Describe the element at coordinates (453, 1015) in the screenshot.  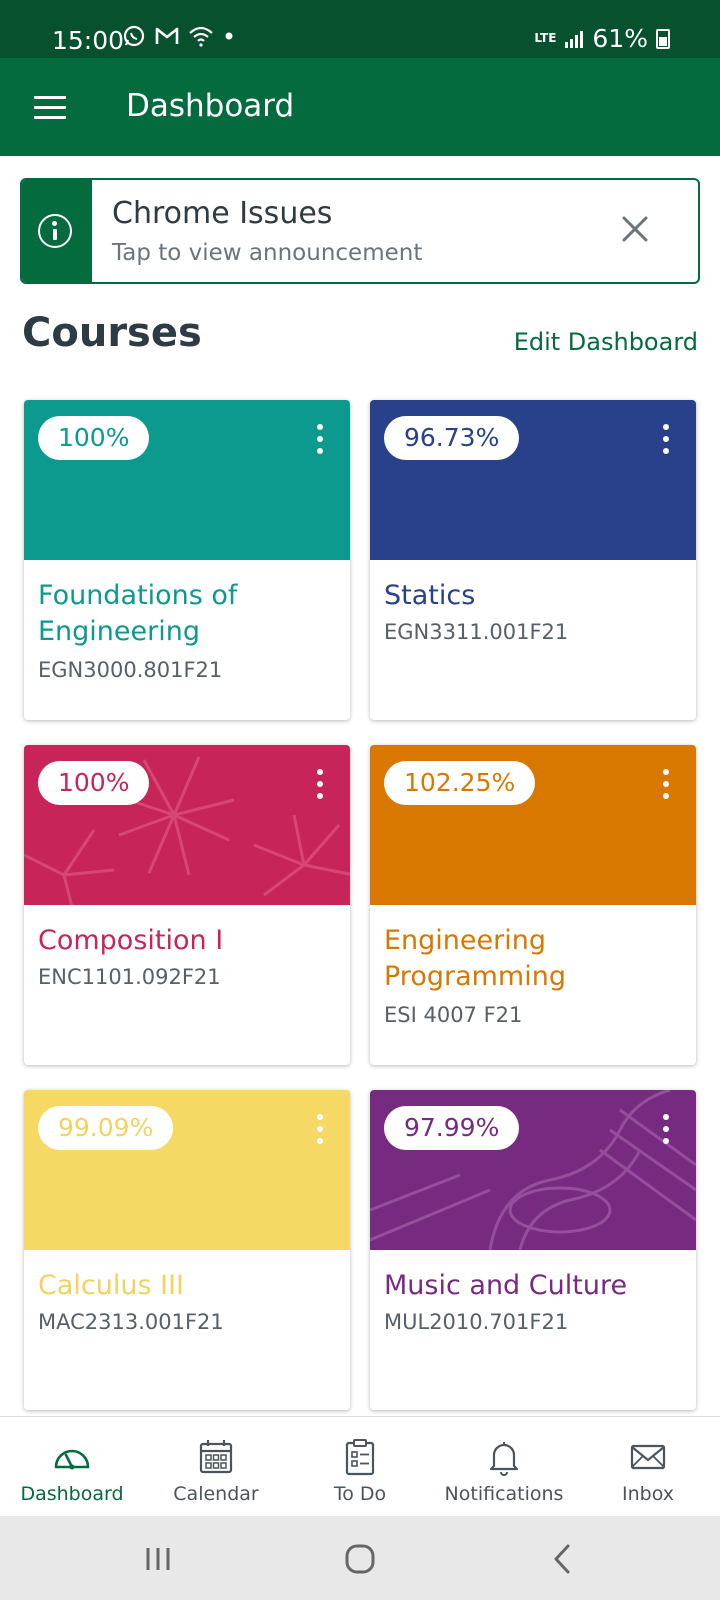
I see `course-code: ESI 4007 F21` at that location.